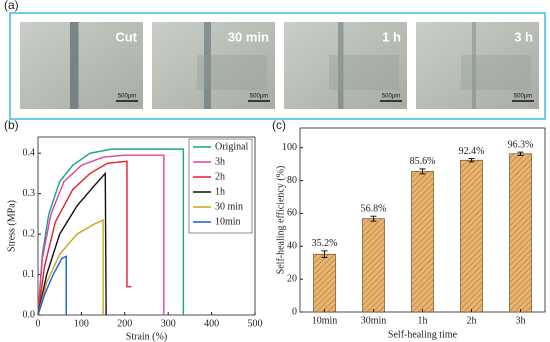 Image resolution: width=550 pixels, height=342 pixels. What do you see at coordinates (38, 323) in the screenshot?
I see `x-tick-label: 0` at bounding box center [38, 323].